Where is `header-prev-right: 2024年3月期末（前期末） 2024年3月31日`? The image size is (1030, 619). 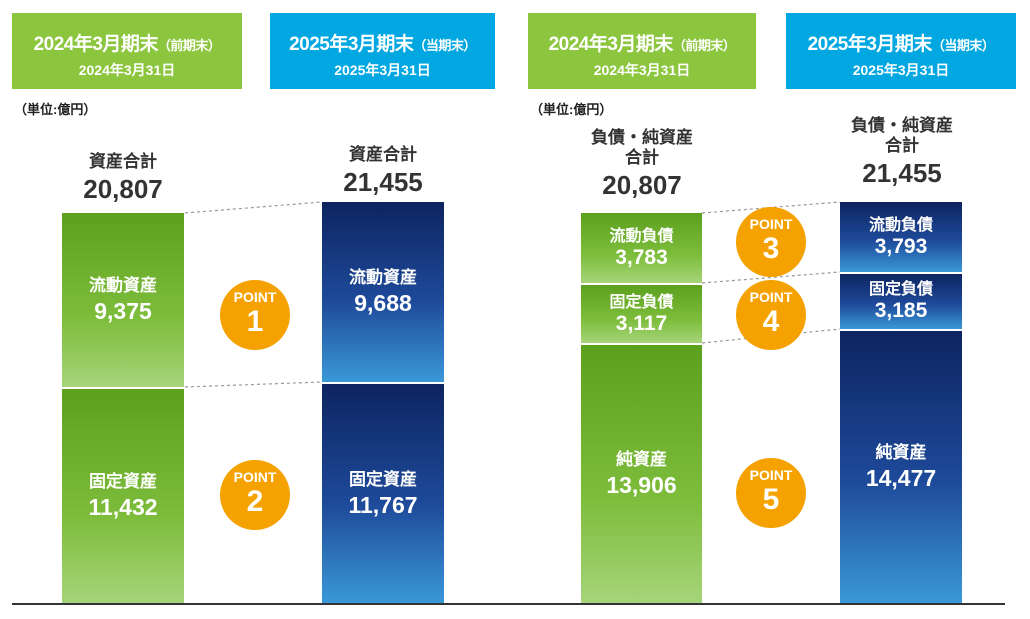
header-prev-right: 2024年3月期末（前期末） 2024年3月31日 is located at coordinates (642, 51).